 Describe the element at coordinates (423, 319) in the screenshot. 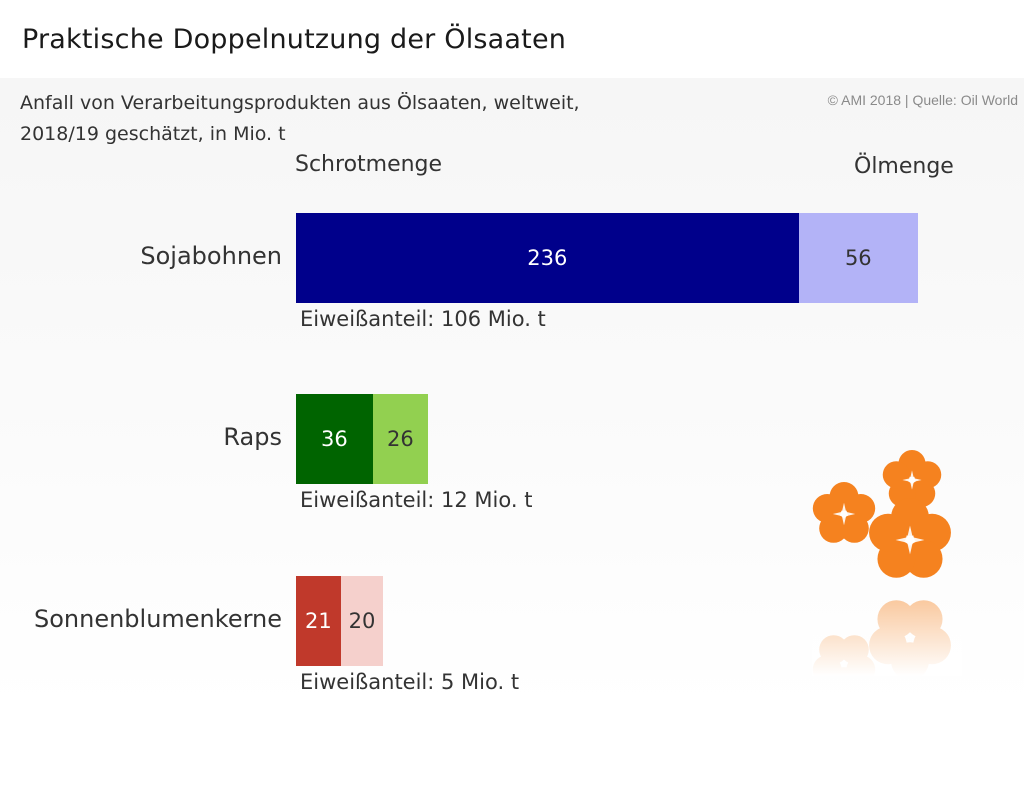

I see `protein-annotation: Eiweißanteil: 106 Mio. t` at that location.